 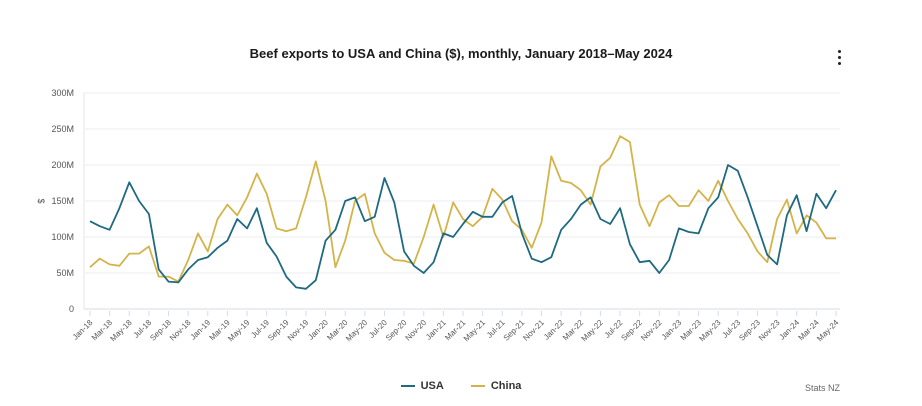 I want to click on x-tick-label: May-20, so click(x=357, y=331).